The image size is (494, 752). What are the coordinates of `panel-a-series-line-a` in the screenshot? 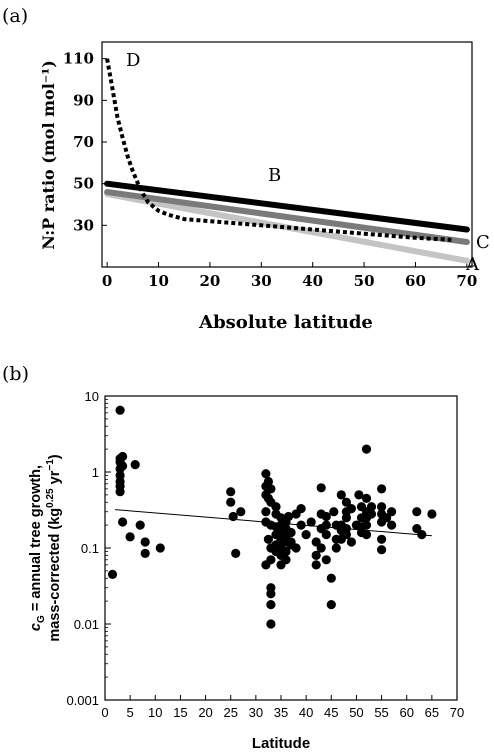 It's located at (287, 227).